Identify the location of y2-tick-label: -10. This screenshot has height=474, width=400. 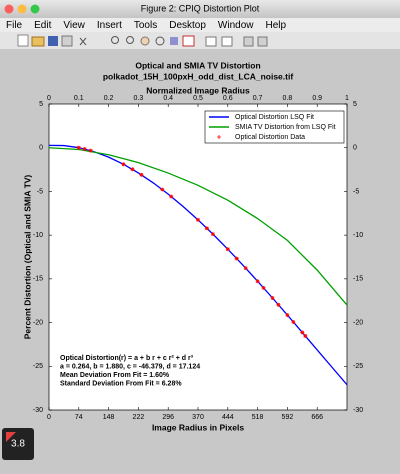
(358, 235).